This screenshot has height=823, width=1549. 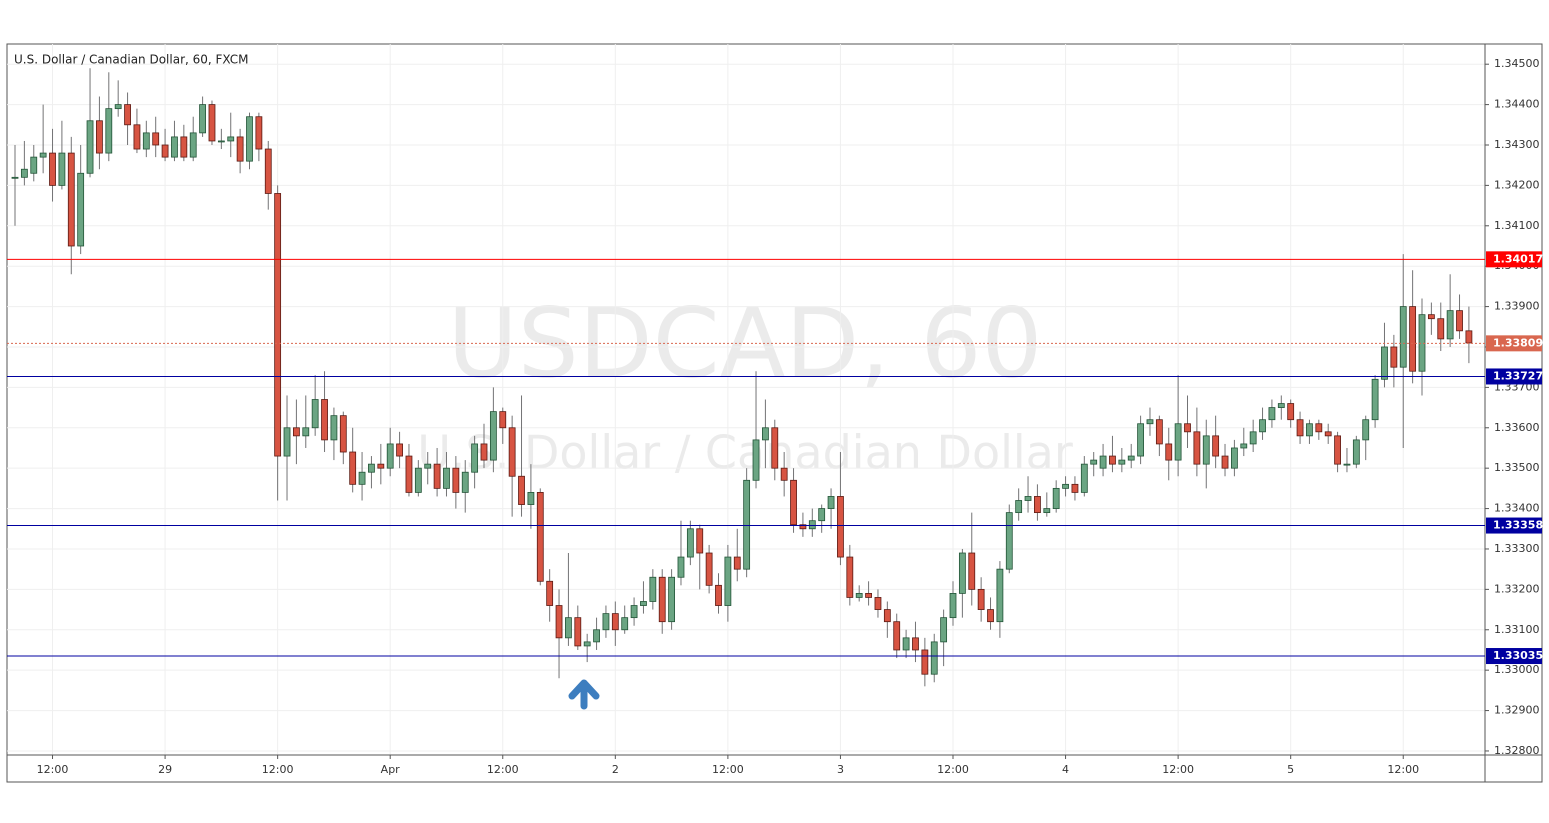 What do you see at coordinates (1517, 588) in the screenshot?
I see `y-tick-label: 1.33200` at bounding box center [1517, 588].